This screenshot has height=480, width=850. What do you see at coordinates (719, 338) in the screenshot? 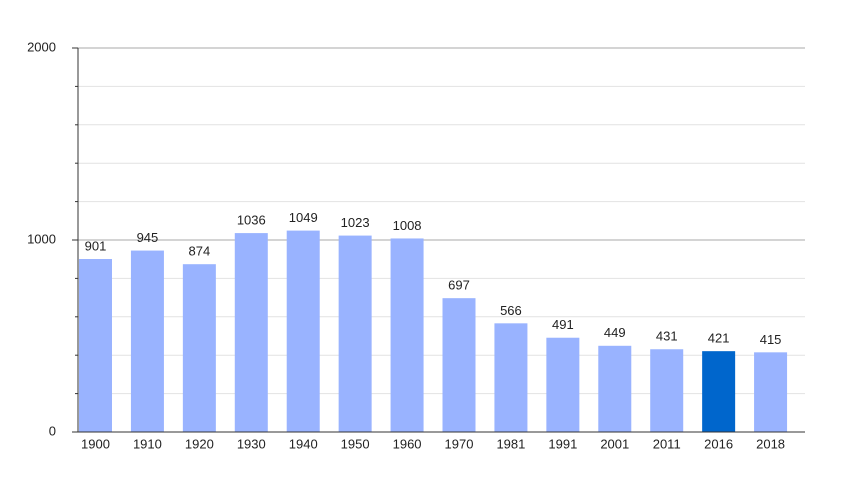
I see `value-label: 421` at bounding box center [719, 338].